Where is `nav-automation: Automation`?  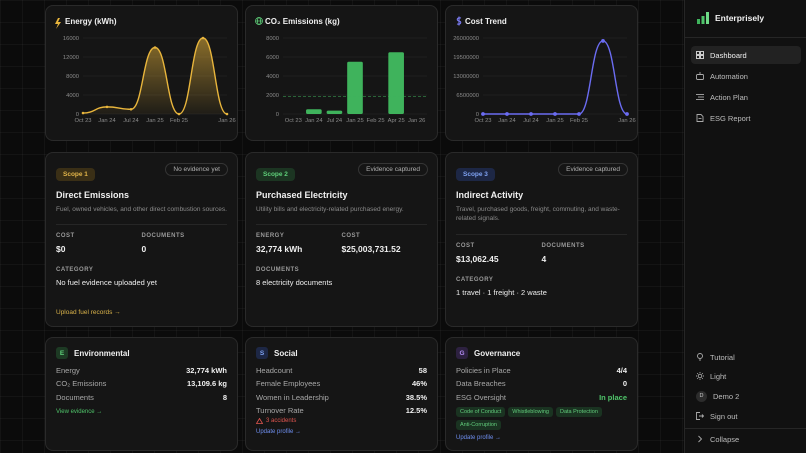 nav-automation: Automation is located at coordinates (746, 76).